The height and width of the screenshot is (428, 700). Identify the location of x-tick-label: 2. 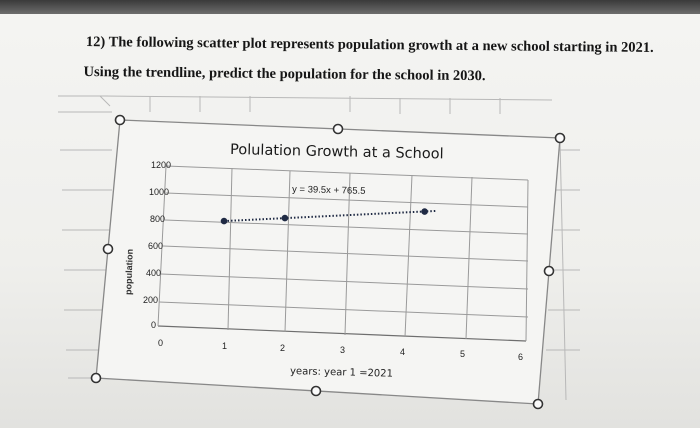
(282, 348).